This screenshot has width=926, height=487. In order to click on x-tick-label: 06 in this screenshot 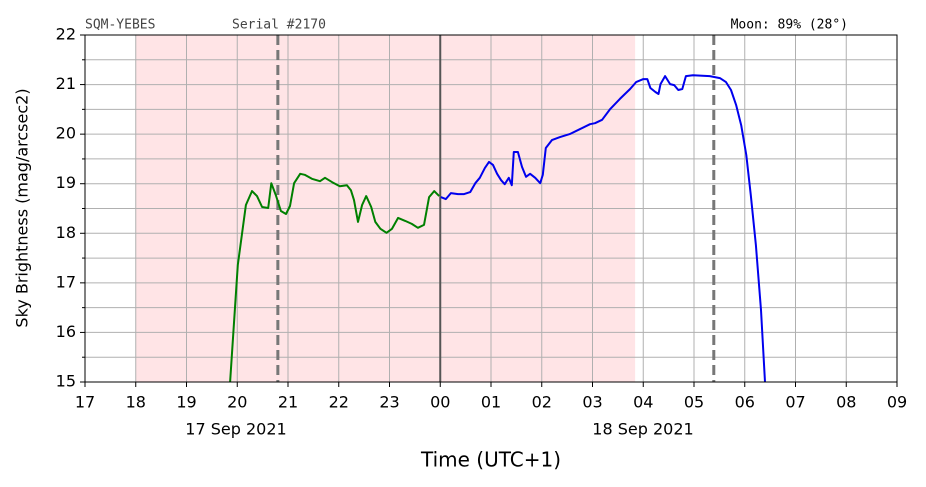, I will do `click(745, 402)`.